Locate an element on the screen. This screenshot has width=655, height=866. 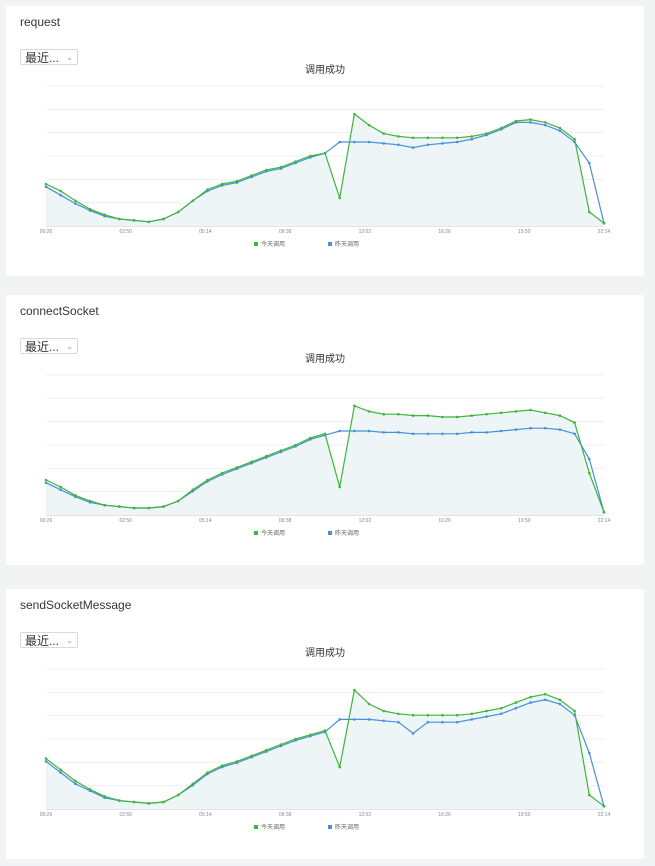
legend-label: 今天调用 is located at coordinates (273, 533).